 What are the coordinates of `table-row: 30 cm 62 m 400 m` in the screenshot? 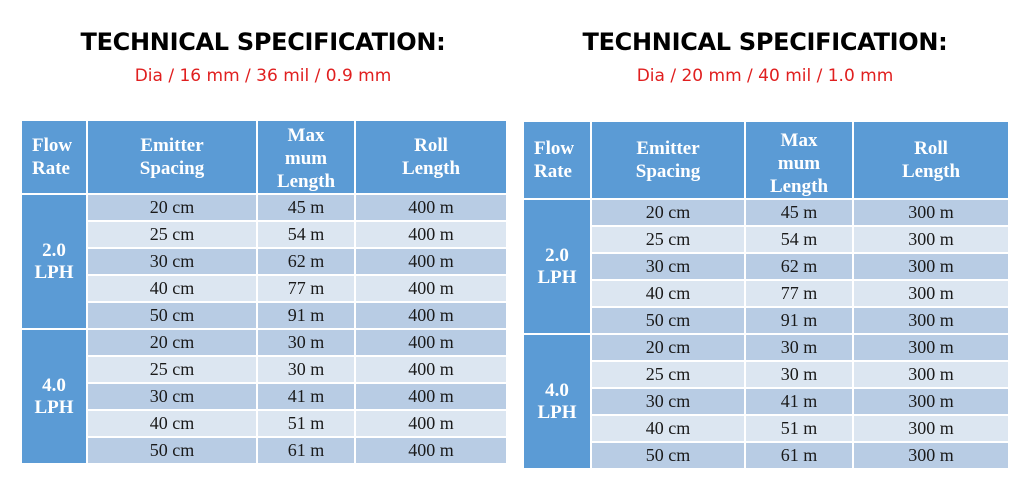 It's located at (264, 261).